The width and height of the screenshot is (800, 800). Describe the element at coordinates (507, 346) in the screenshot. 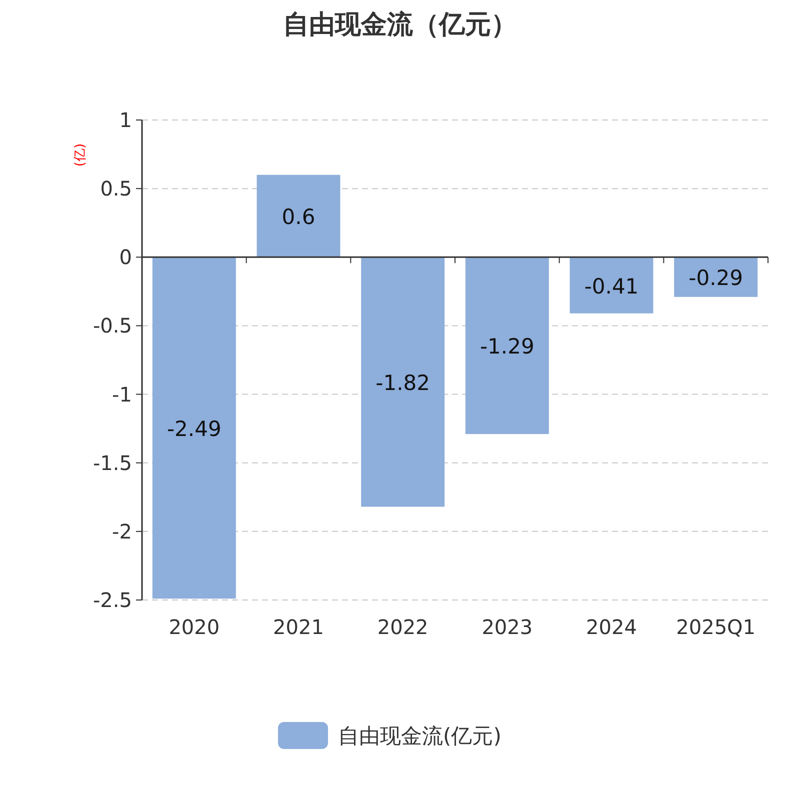

I see `data-label: -1.29` at that location.